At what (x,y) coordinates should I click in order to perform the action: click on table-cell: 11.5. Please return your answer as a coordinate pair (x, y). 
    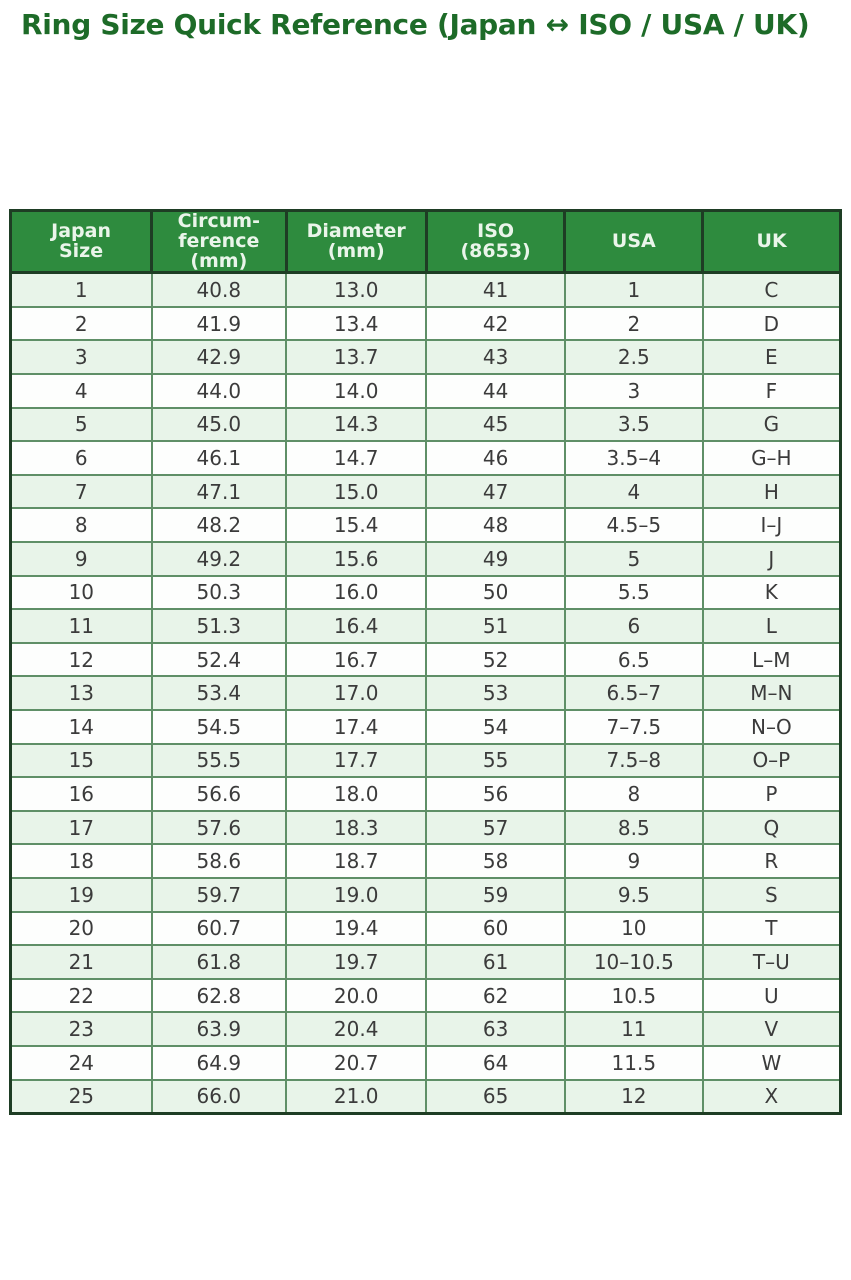
    Looking at the image, I should click on (633, 1062).